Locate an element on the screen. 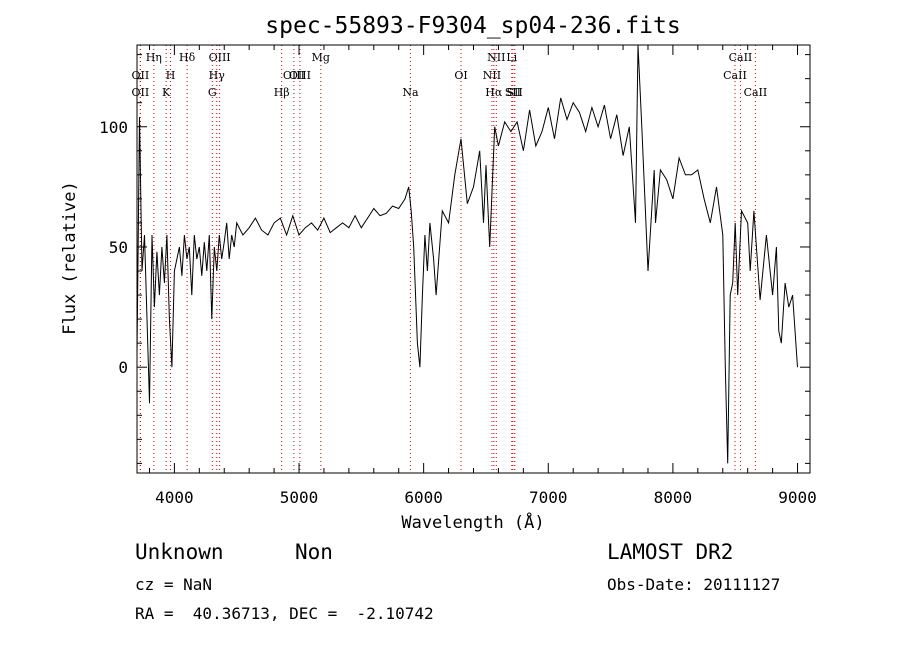 The height and width of the screenshot is (650, 900). spectral-line-label: H is located at coordinates (171, 75).